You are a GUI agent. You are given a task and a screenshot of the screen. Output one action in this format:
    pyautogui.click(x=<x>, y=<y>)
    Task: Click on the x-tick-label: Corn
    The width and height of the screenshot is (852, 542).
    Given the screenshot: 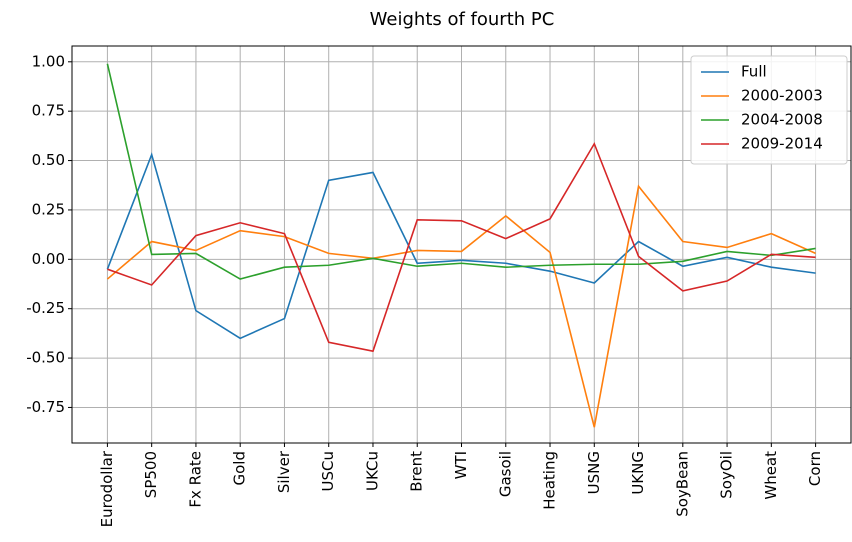 What is the action you would take?
    pyautogui.click(x=815, y=468)
    